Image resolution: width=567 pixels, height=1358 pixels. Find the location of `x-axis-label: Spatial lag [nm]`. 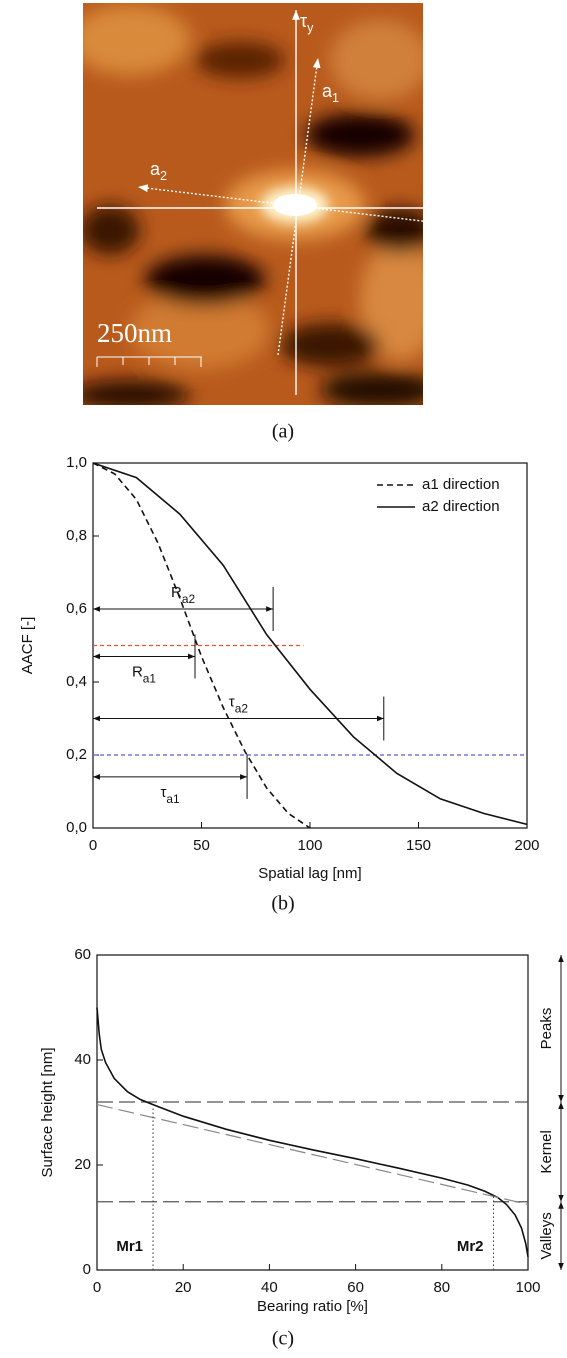

x-axis-label: Spatial lag [nm] is located at coordinates (309, 873).